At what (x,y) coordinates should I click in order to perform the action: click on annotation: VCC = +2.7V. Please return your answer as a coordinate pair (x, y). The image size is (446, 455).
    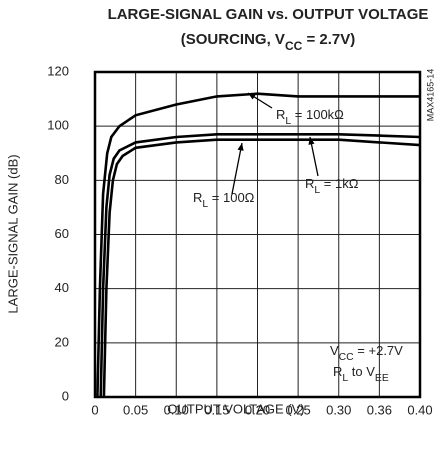
    Looking at the image, I should click on (366, 353).